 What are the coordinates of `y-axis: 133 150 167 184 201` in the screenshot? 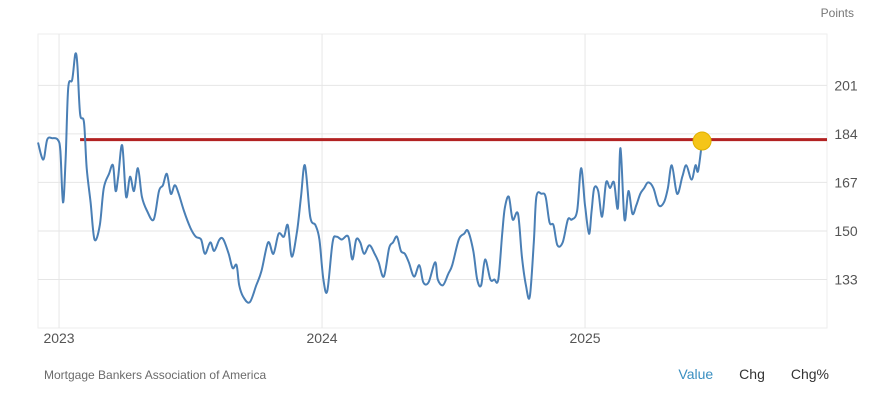 It's located at (846, 182).